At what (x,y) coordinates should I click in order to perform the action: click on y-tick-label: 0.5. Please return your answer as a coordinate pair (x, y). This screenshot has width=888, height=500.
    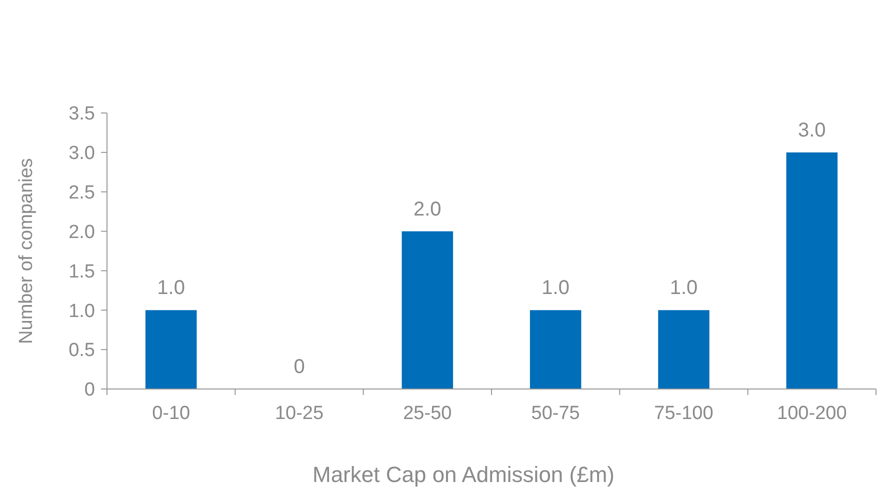
    Looking at the image, I should click on (81, 351).